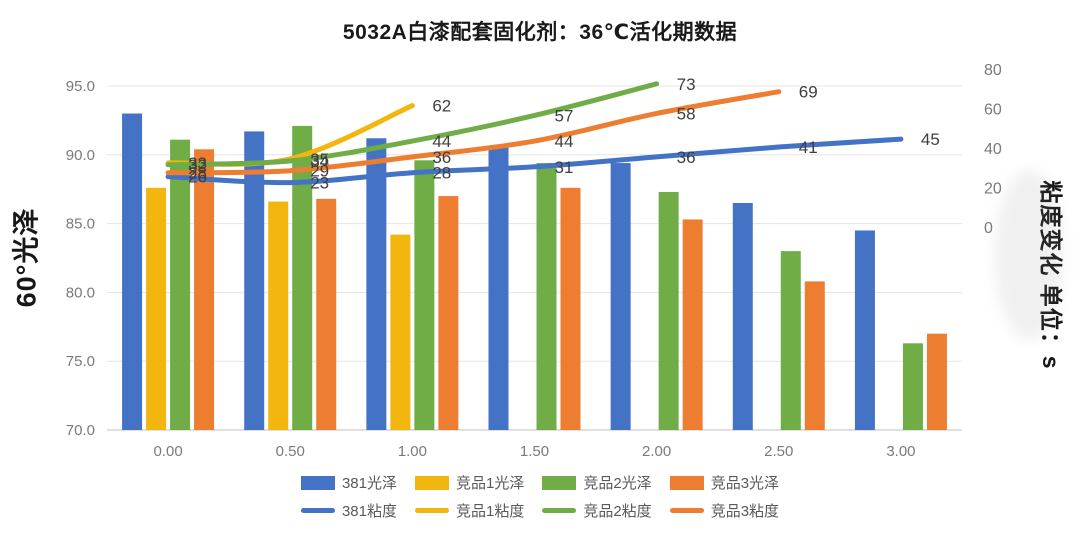 The height and width of the screenshot is (543, 1080). What do you see at coordinates (808, 92) in the screenshot?
I see `line-data-label: 69` at bounding box center [808, 92].